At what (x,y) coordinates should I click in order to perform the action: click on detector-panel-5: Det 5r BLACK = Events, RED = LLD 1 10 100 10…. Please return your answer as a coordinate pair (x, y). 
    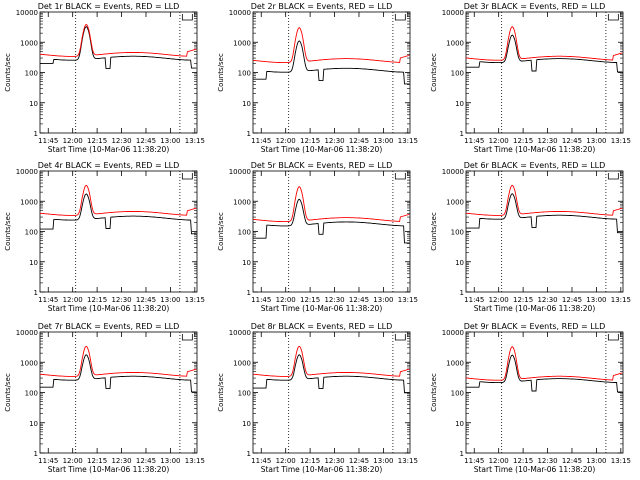
    Looking at the image, I should click on (317, 237).